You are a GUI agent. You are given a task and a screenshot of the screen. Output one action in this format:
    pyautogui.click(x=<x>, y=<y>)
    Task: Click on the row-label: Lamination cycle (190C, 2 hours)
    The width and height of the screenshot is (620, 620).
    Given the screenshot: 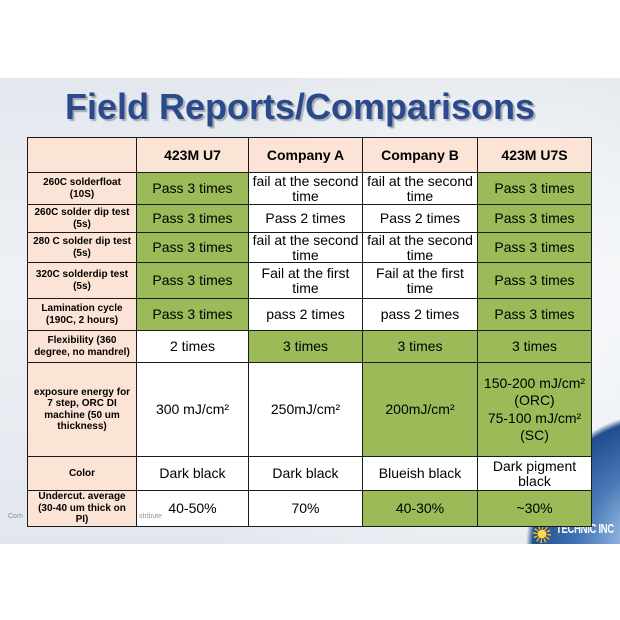 What is the action you would take?
    pyautogui.click(x=82, y=314)
    